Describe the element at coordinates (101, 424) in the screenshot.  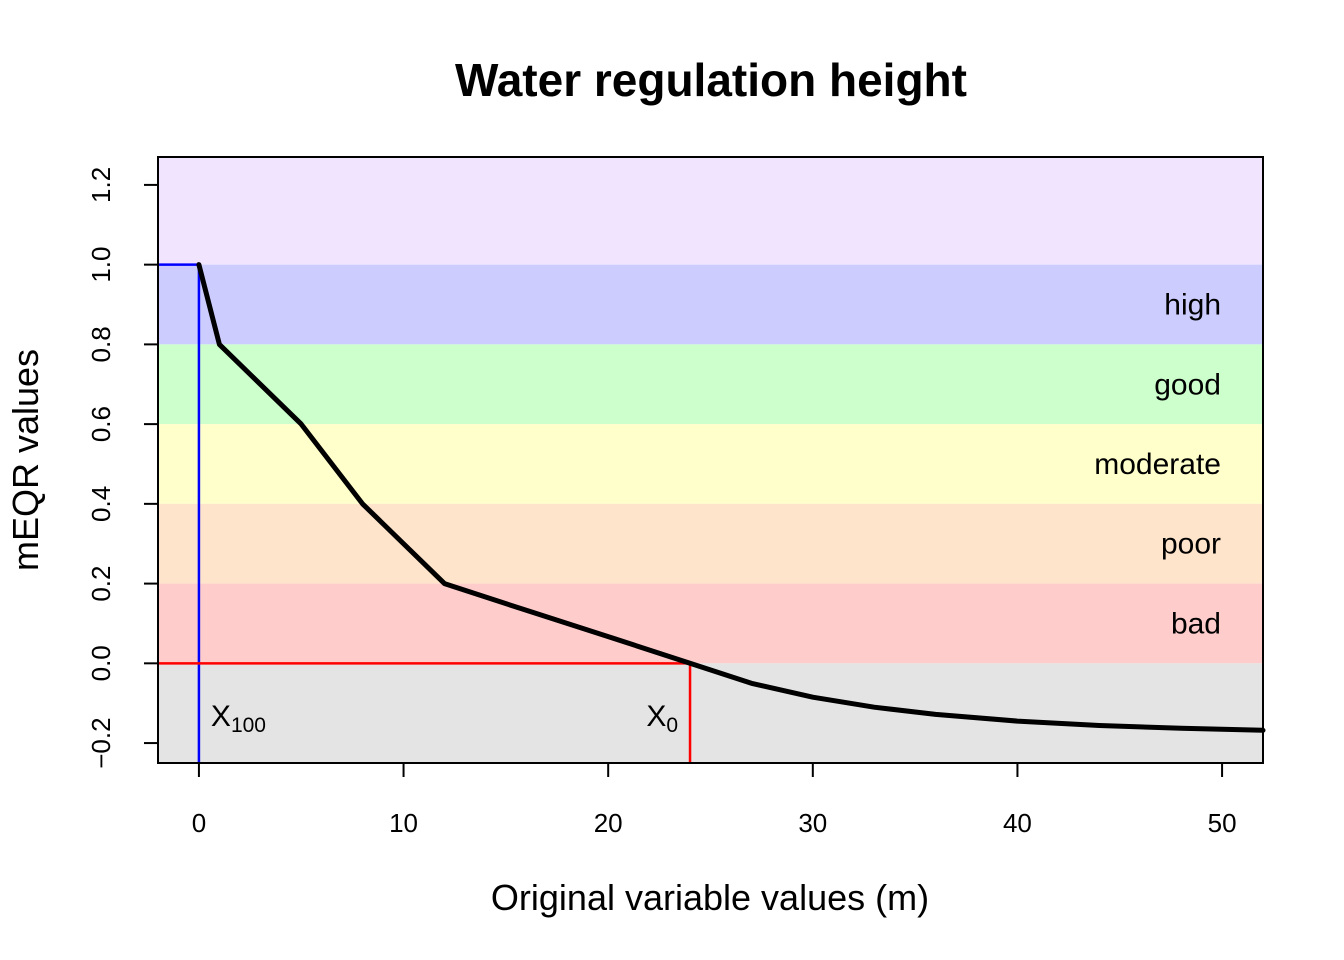
I see `y-tick-label-0.6: 0.6` at that location.